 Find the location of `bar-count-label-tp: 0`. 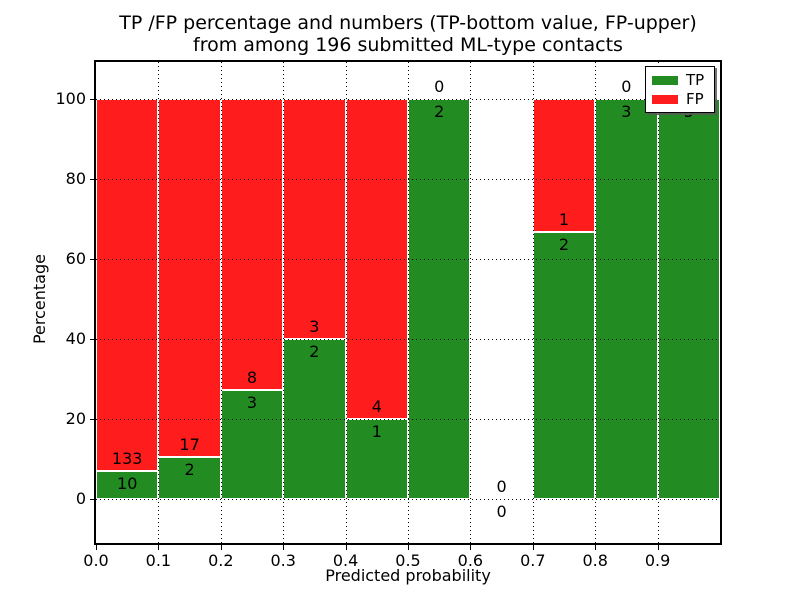

bar-count-label-tp: 0 is located at coordinates (501, 511).